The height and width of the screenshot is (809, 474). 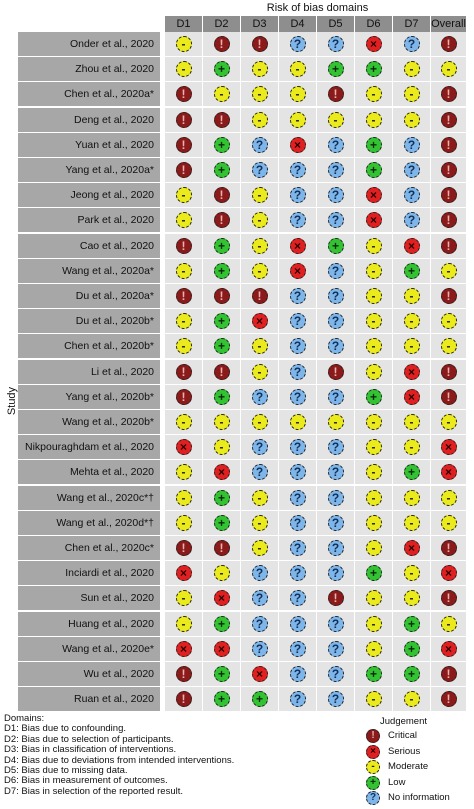 What do you see at coordinates (373, 751) in the screenshot?
I see `legend-serious-icon: ×` at bounding box center [373, 751].